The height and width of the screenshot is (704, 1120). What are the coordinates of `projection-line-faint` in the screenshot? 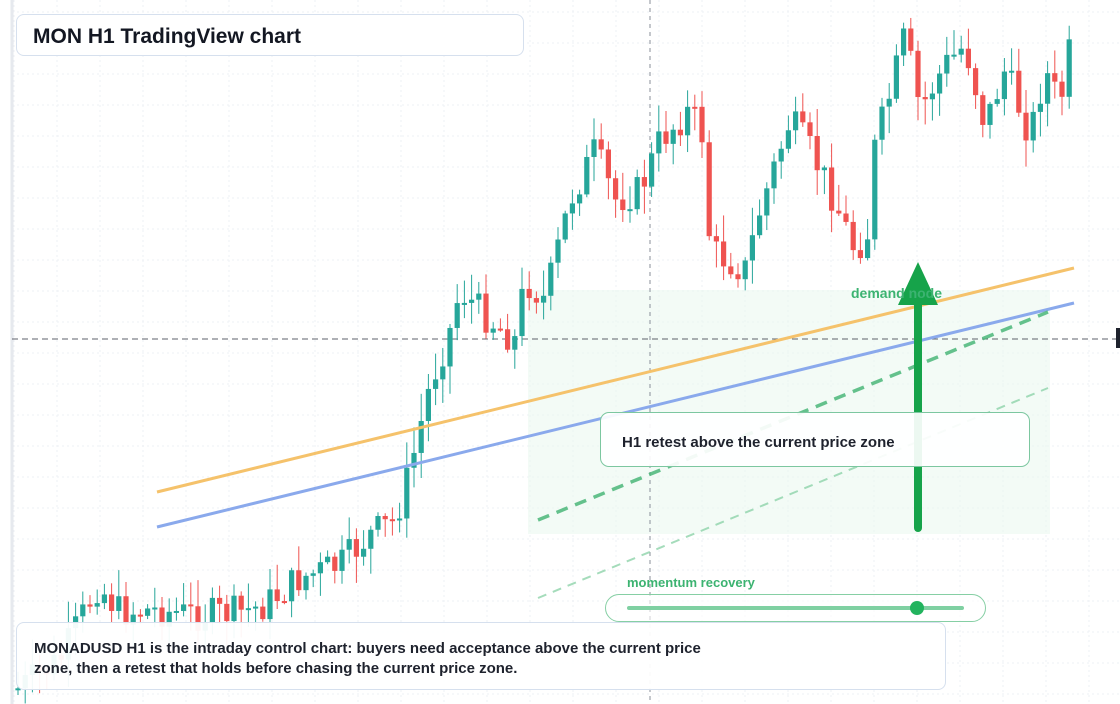 It's located at (793, 493).